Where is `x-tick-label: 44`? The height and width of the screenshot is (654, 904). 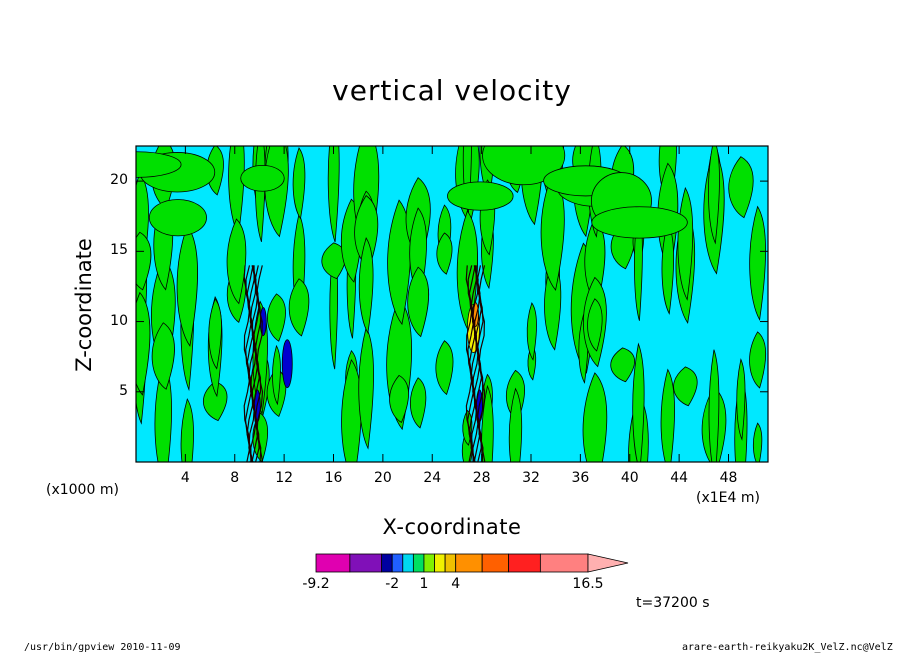 x-tick-label: 44 is located at coordinates (679, 478).